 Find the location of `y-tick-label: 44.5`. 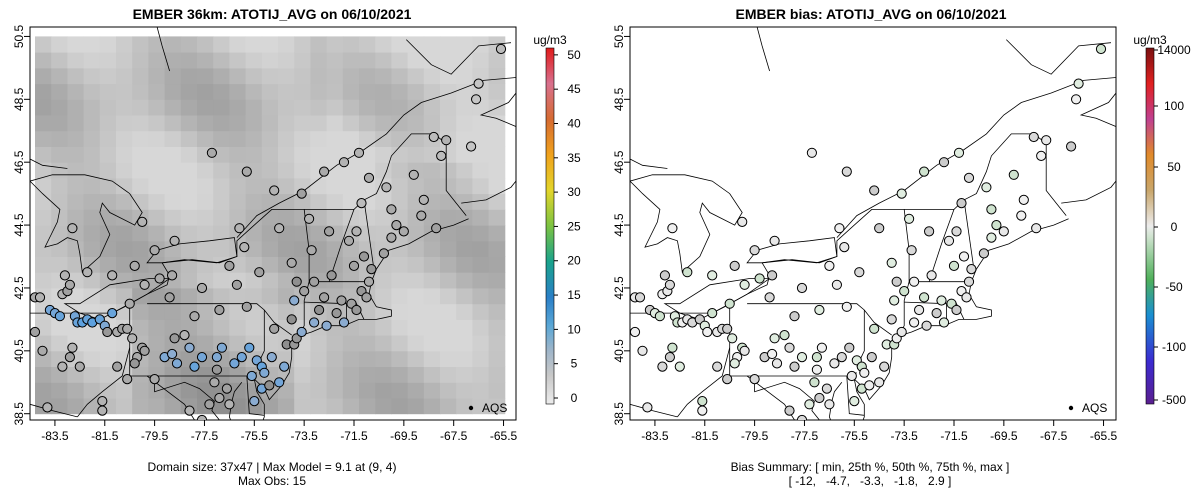

y-tick-label: 44.5 is located at coordinates (19, 225).